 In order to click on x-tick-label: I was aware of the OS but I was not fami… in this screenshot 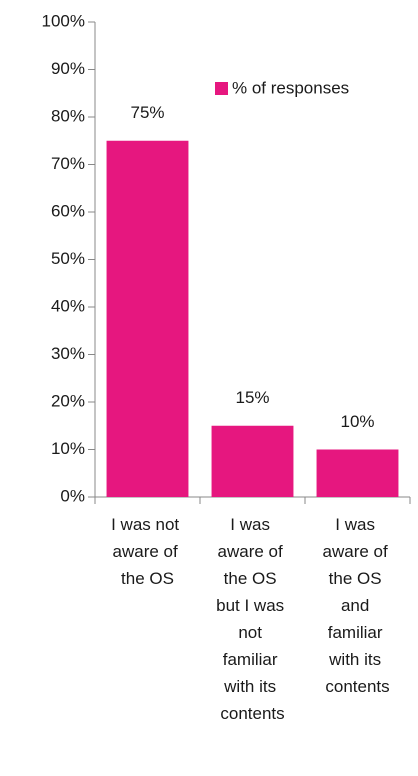, I will do `click(252, 619)`.